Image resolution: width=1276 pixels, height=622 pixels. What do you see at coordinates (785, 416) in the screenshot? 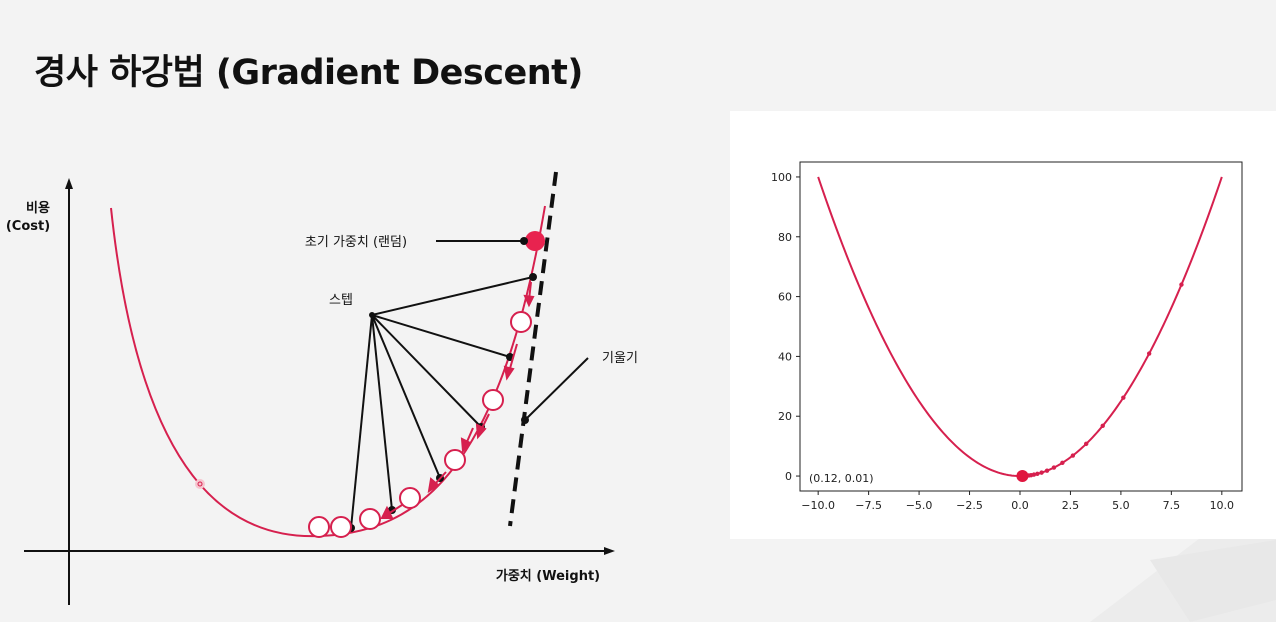
I see `y-tick-label: 20` at bounding box center [785, 416].